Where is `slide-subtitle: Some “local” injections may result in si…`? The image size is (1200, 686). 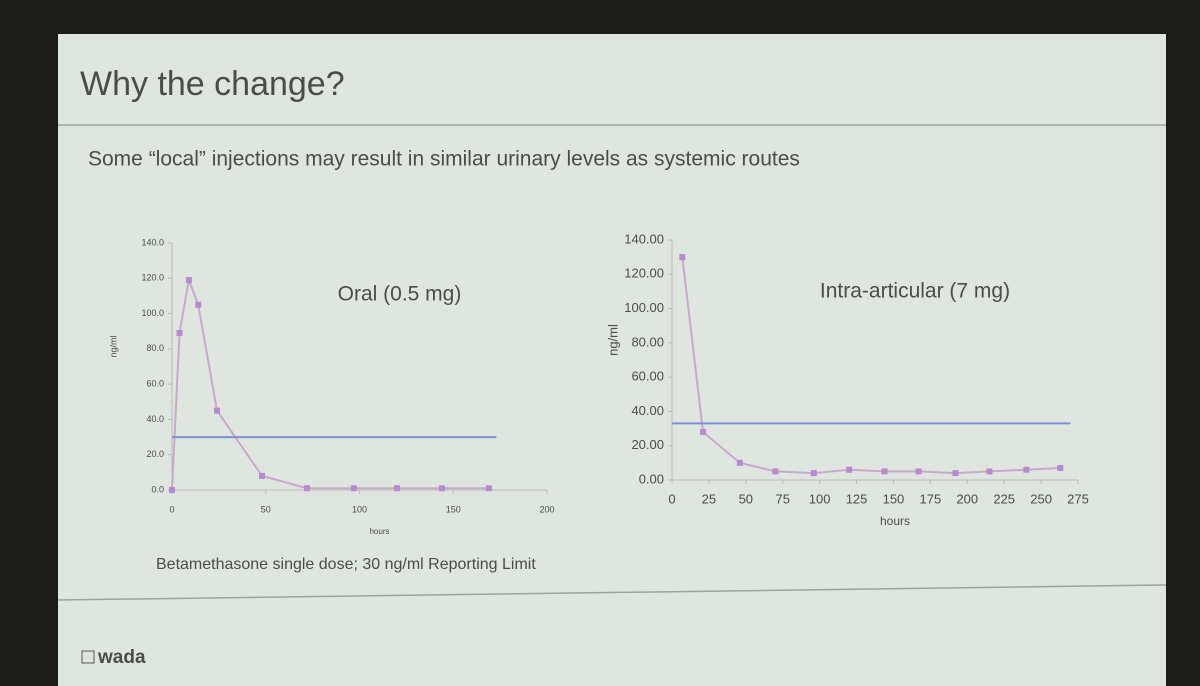
slide-subtitle: Some “local” injections may result in si… is located at coordinates (444, 159).